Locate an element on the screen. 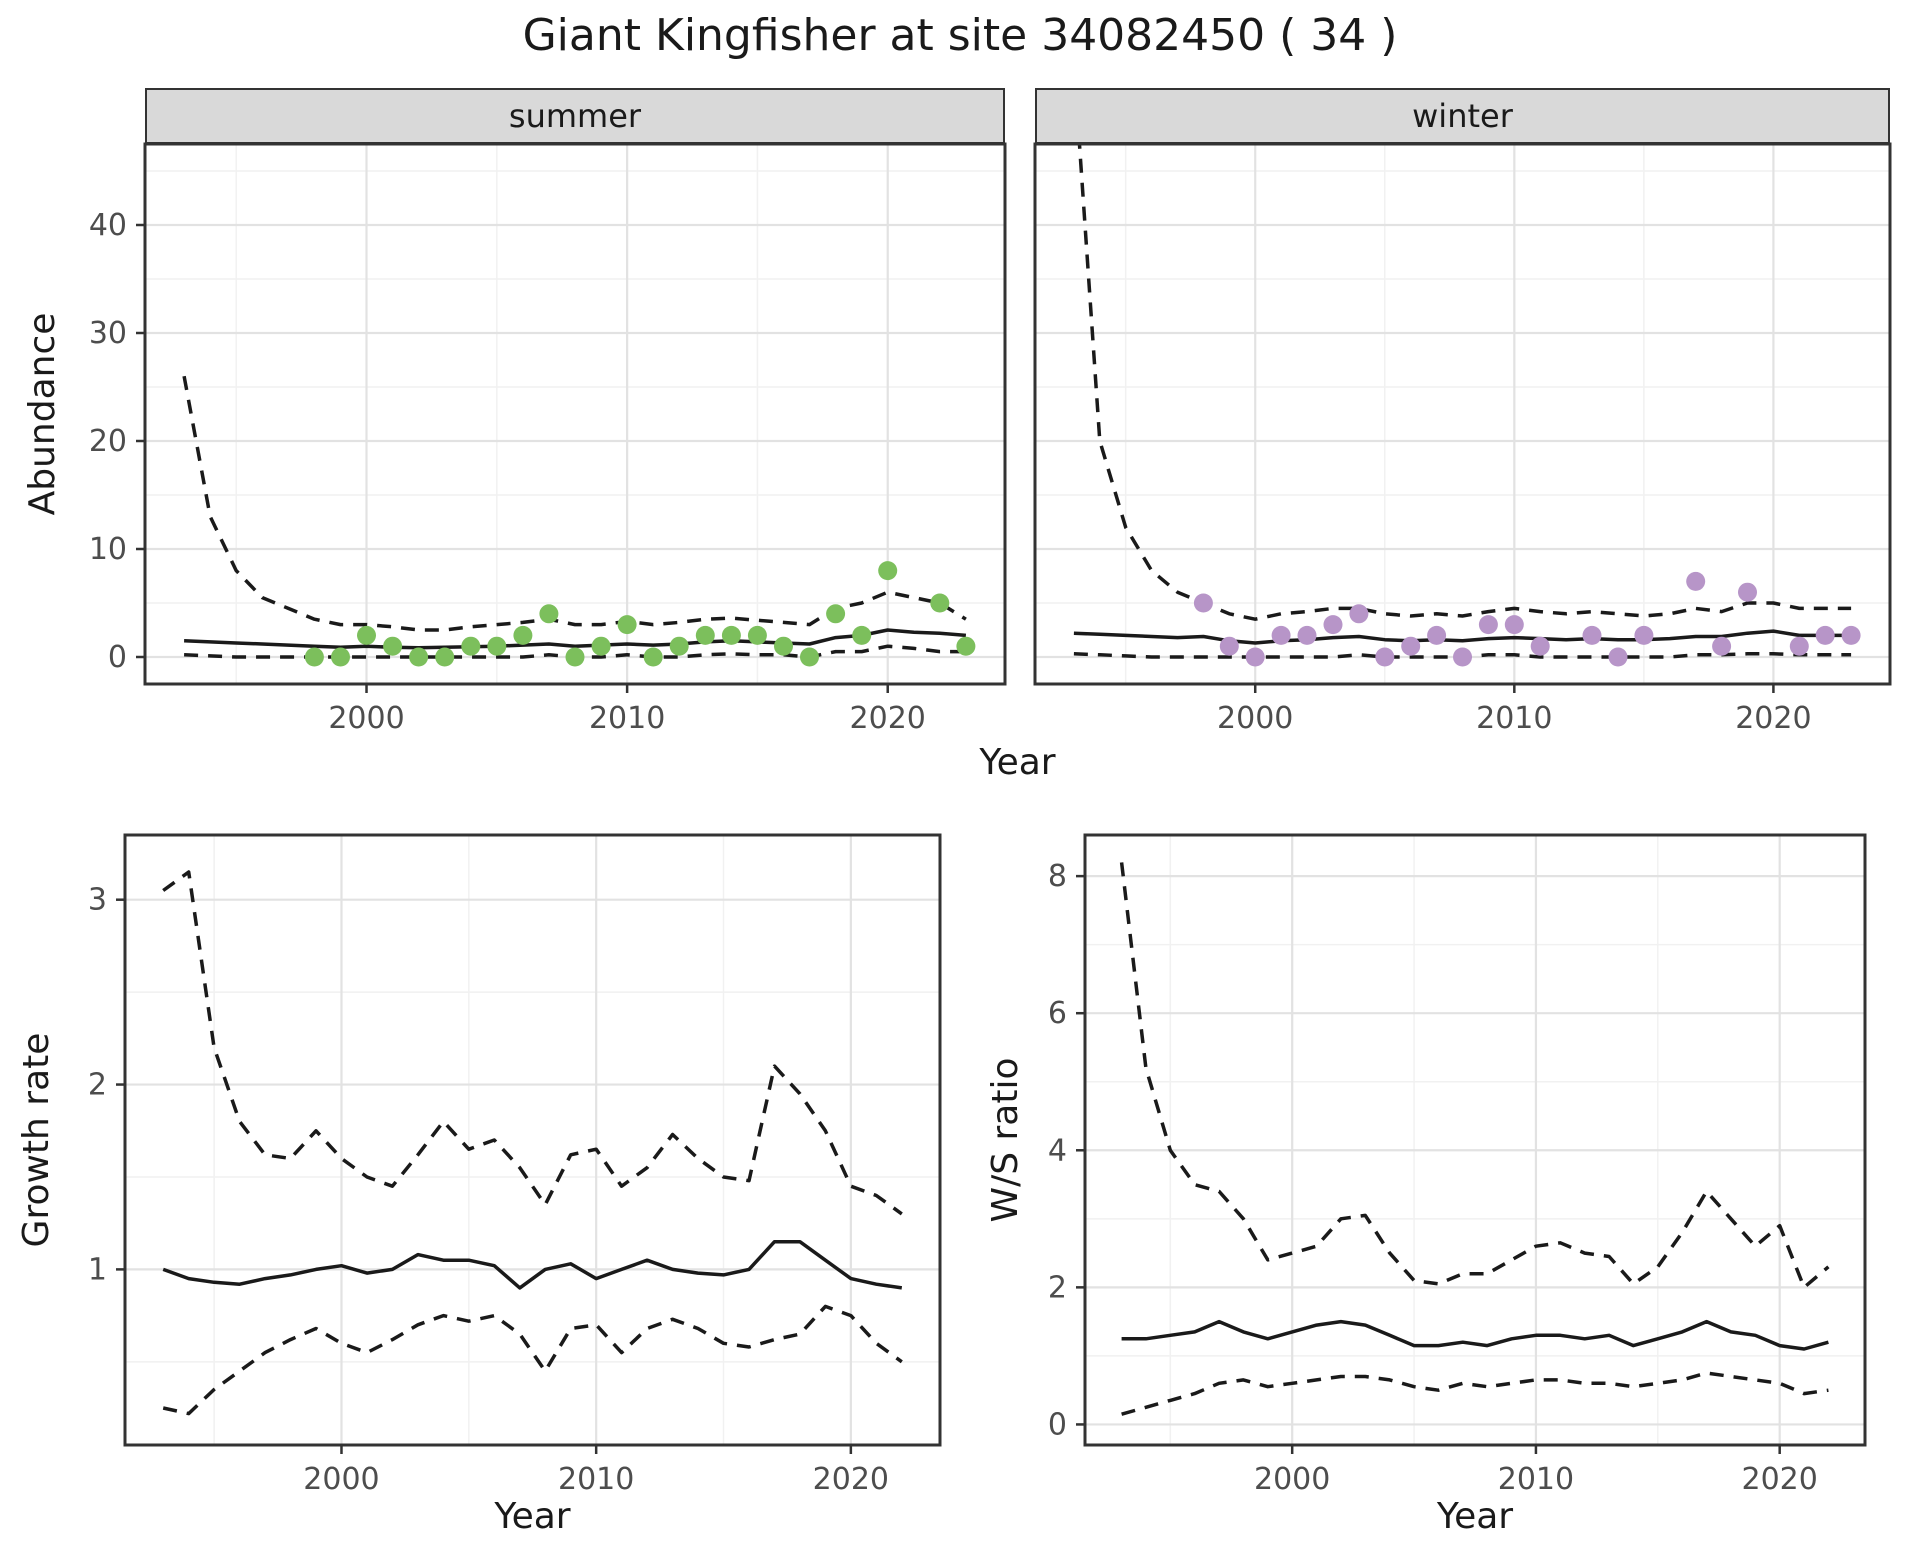 This screenshot has width=1920, height=1560. y-tick-label: 4 is located at coordinates (1057, 1150).